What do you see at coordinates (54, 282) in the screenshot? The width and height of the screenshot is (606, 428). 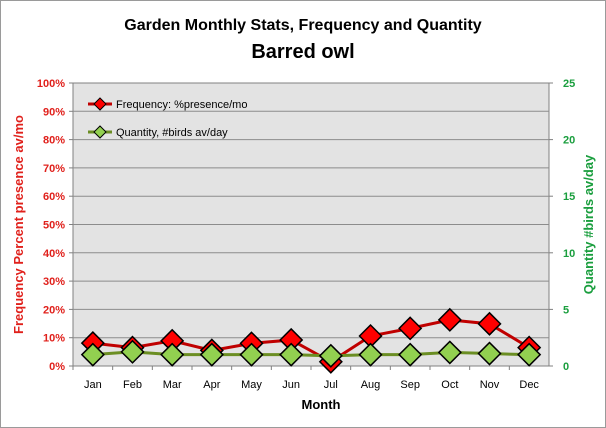 I see `y-left-tick-label: 30%` at bounding box center [54, 282].